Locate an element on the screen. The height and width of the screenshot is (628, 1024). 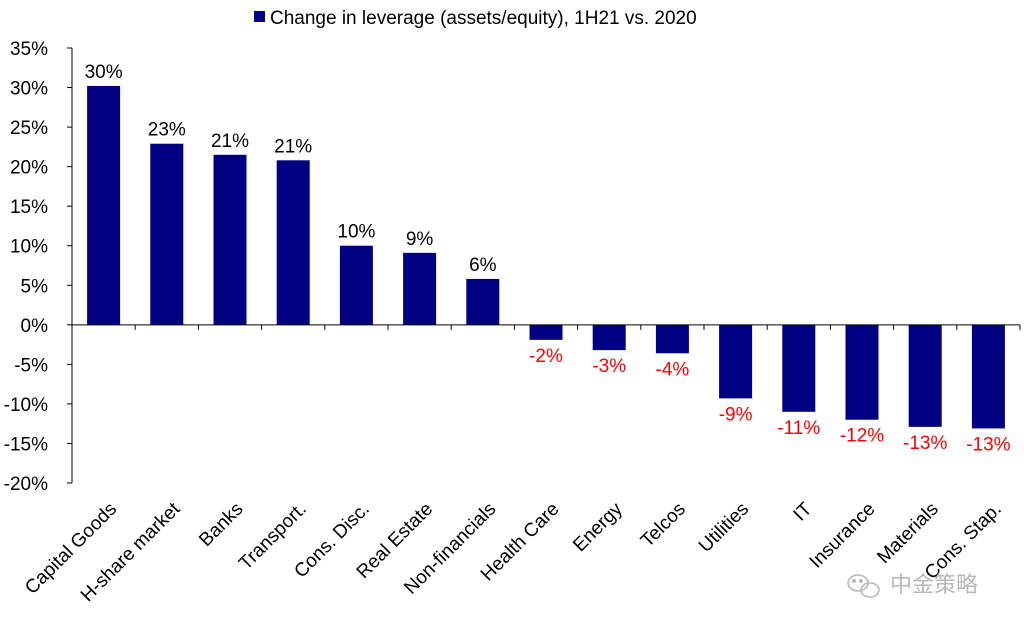
x-tick-label: Banks is located at coordinates (221, 525).